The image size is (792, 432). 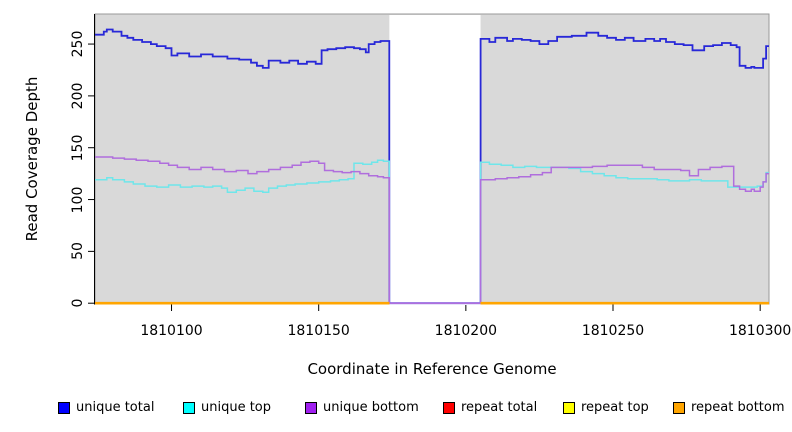 I want to click on legend-label: unique top, so click(x=236, y=407).